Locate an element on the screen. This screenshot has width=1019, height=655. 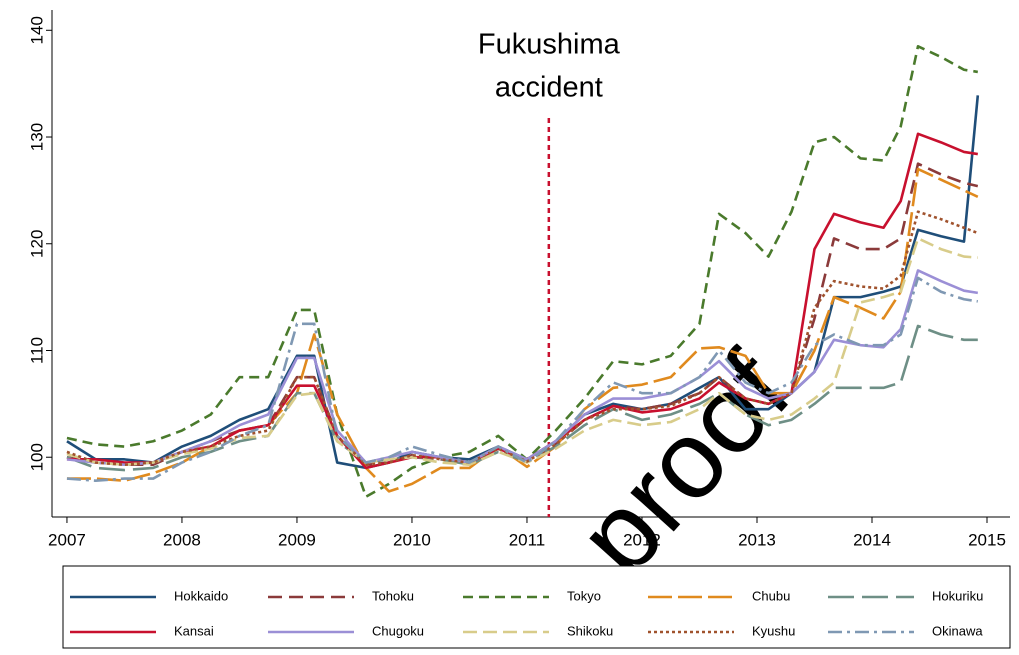
legend-label: Okinawa is located at coordinates (957, 630).